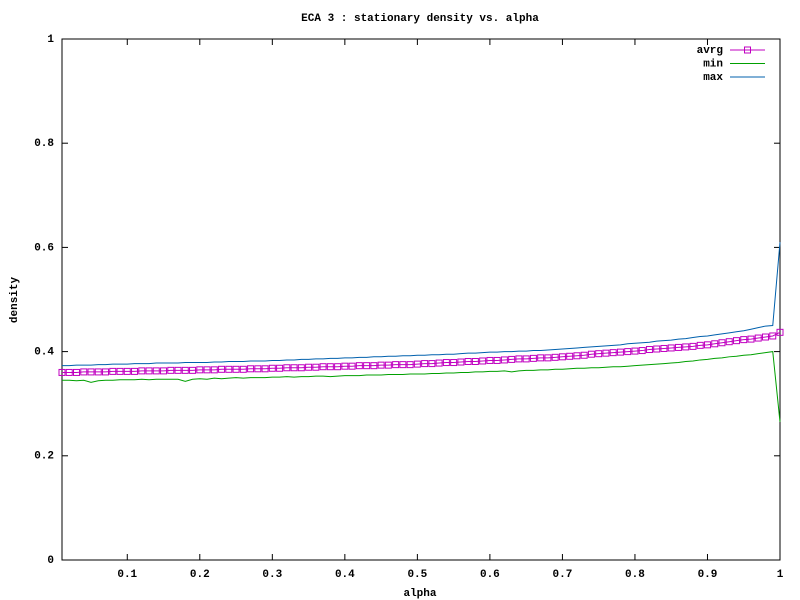 This screenshot has width=800, height=600. What do you see at coordinates (635, 575) in the screenshot?
I see `x-tick-label: 0.8` at bounding box center [635, 575].